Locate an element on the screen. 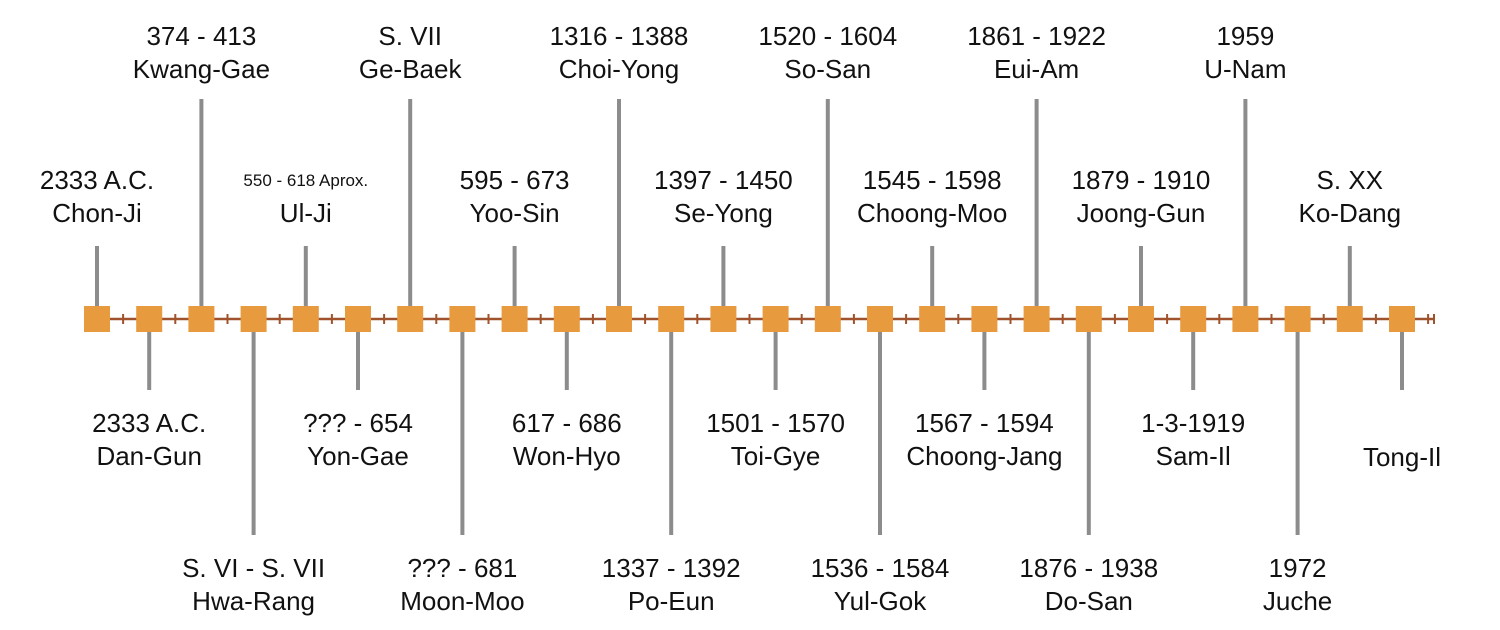 The image size is (1500, 630). event-name: Moon-Moo is located at coordinates (462, 601).